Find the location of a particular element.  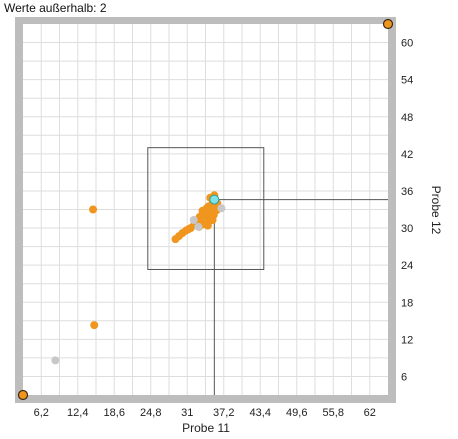

handle-top-right is located at coordinates (388, 24).